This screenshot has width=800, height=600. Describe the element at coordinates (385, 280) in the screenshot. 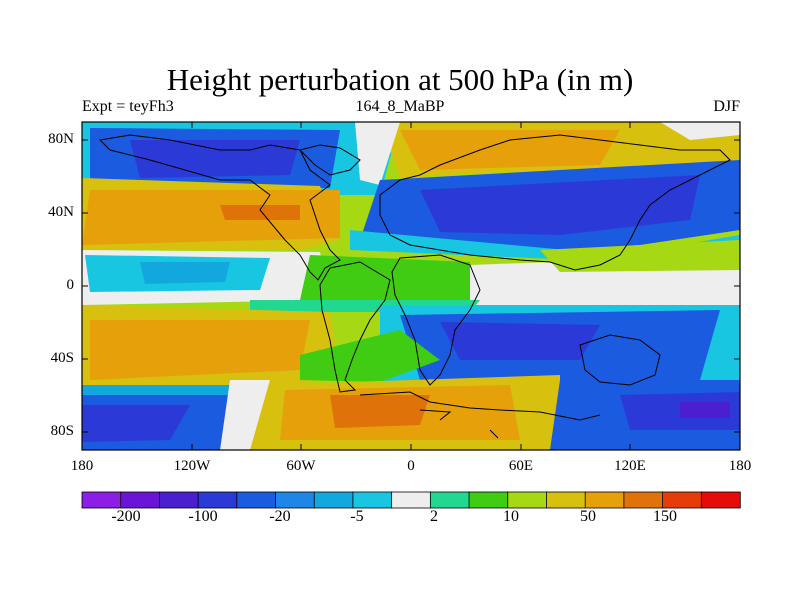

I see `contour-eq-green` at that location.